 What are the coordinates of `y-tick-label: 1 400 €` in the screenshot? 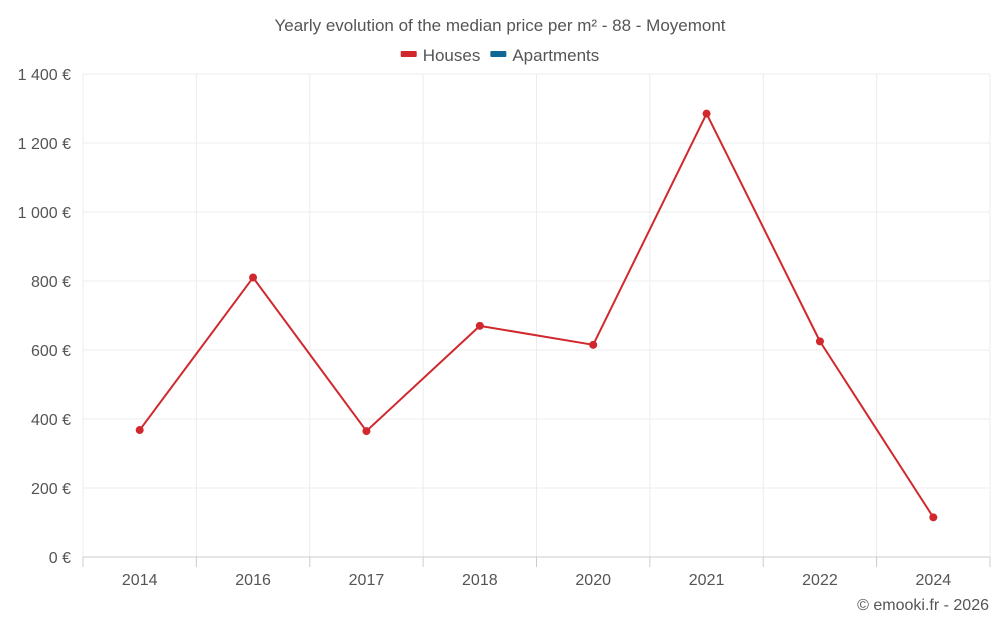 It's located at (44, 75).